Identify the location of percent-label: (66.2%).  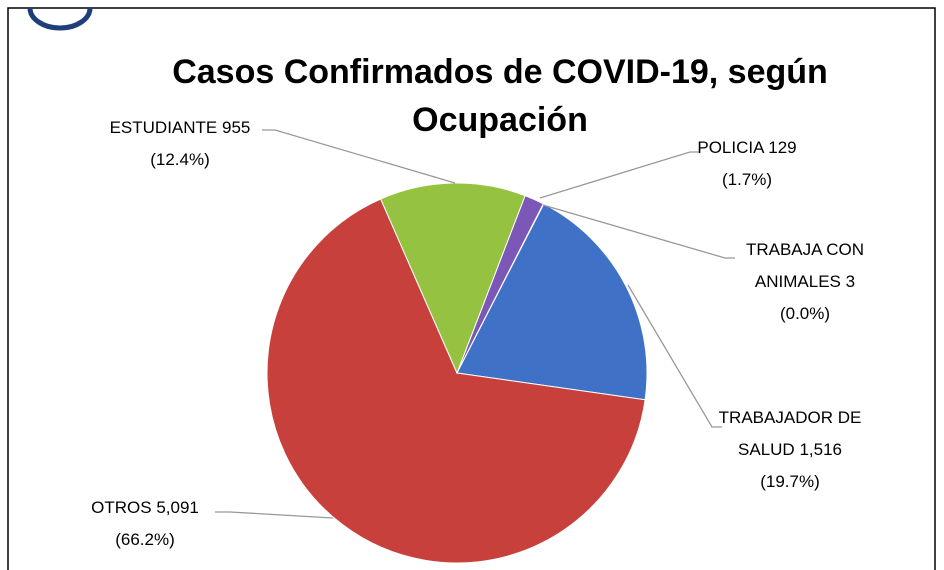
(145, 539).